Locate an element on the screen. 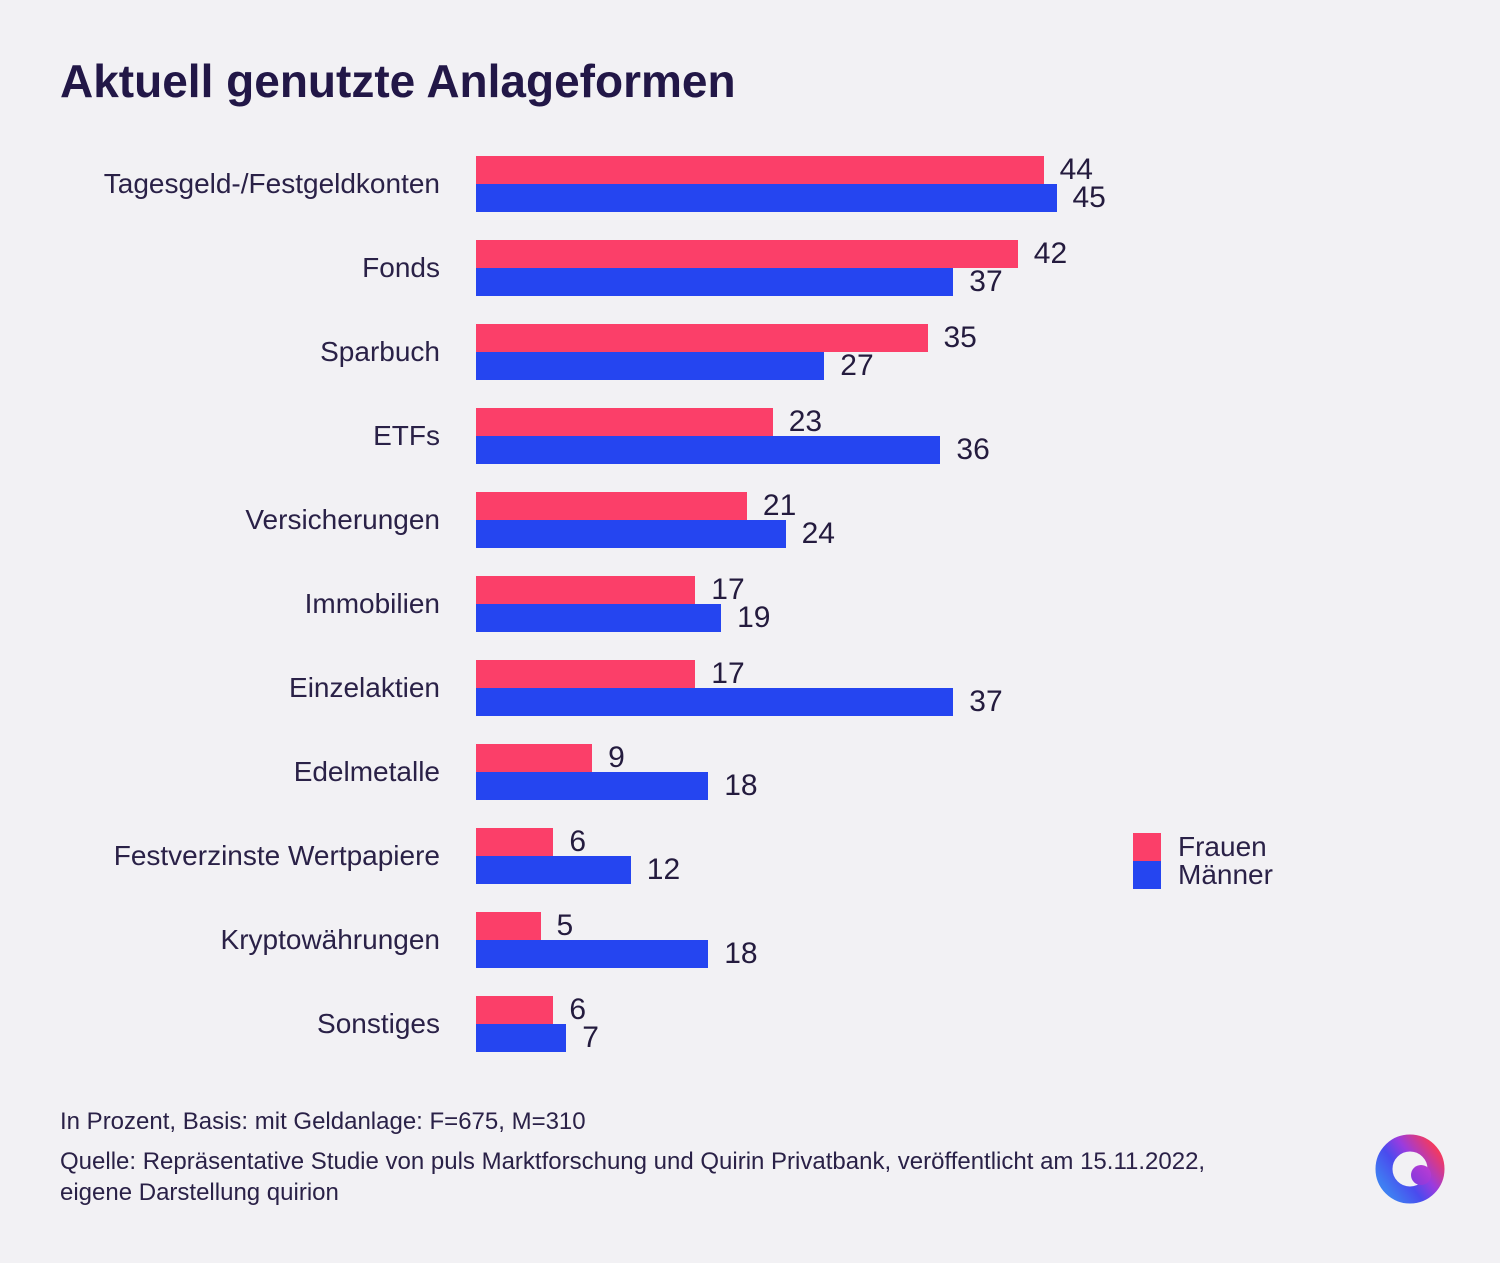 This screenshot has width=1500, height=1263. frauen-swatch is located at coordinates (1147, 847).